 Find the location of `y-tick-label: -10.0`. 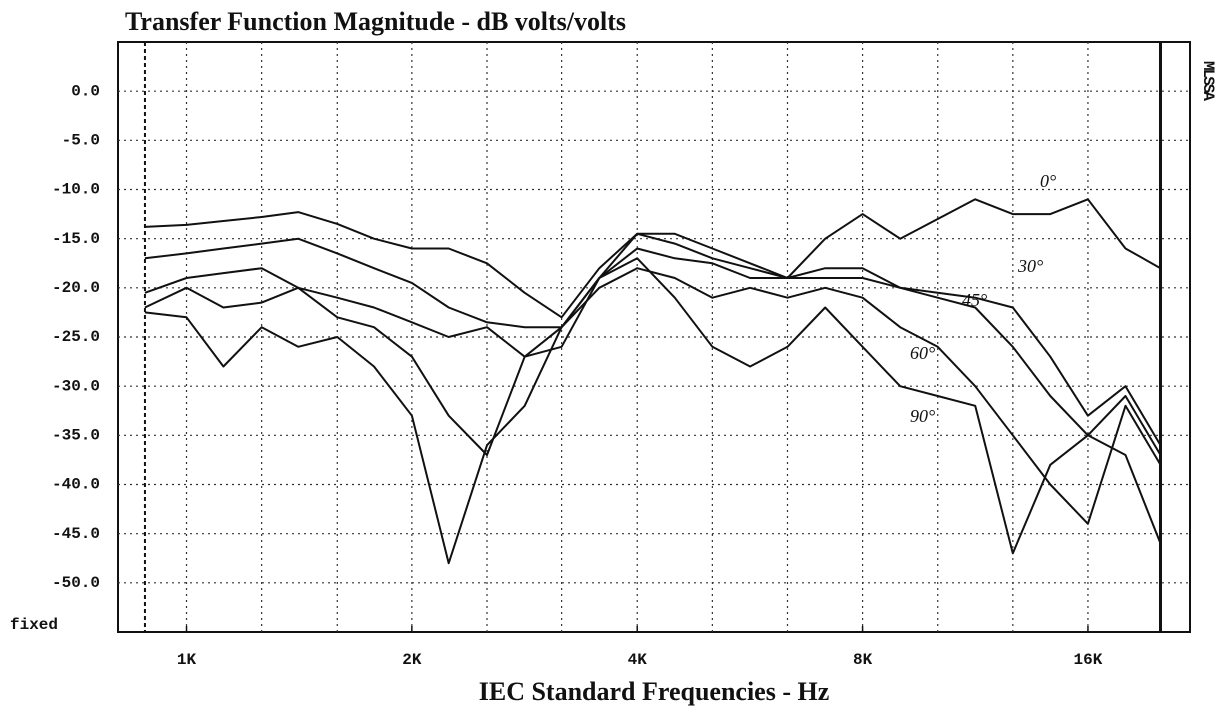

y-tick-label: -10.0 is located at coordinates (76, 190).